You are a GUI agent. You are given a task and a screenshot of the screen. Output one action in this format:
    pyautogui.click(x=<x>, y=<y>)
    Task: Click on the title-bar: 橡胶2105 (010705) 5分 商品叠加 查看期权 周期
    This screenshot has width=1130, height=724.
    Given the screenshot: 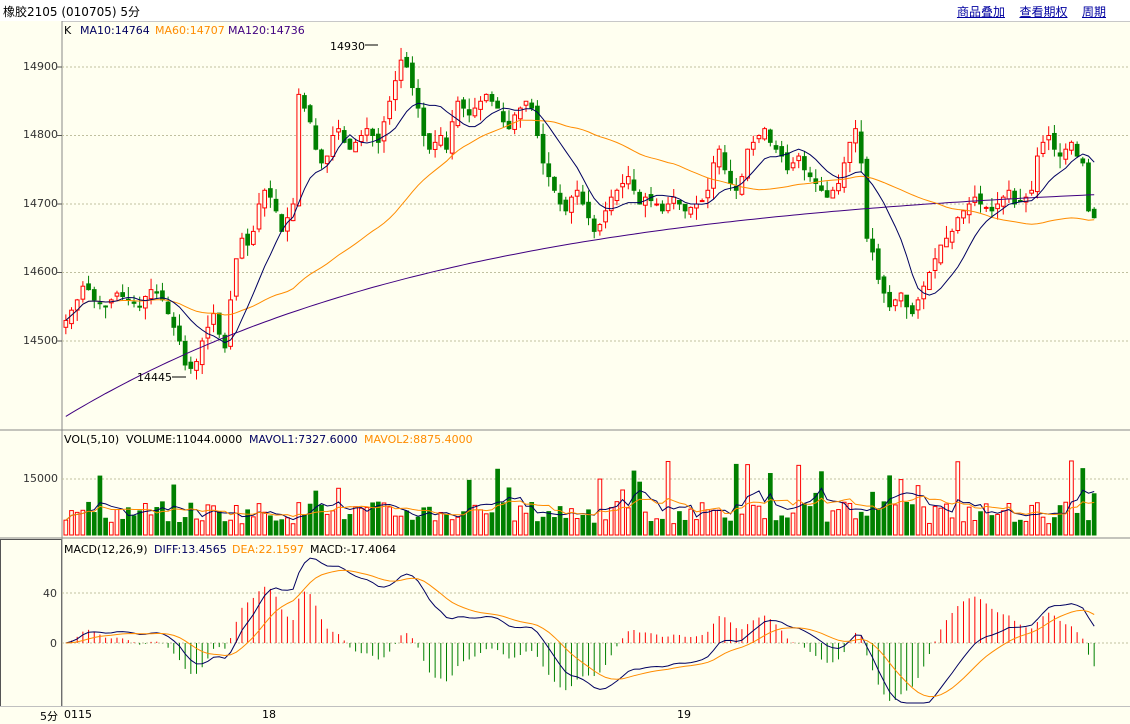 What is the action you would take?
    pyautogui.click(x=565, y=11)
    